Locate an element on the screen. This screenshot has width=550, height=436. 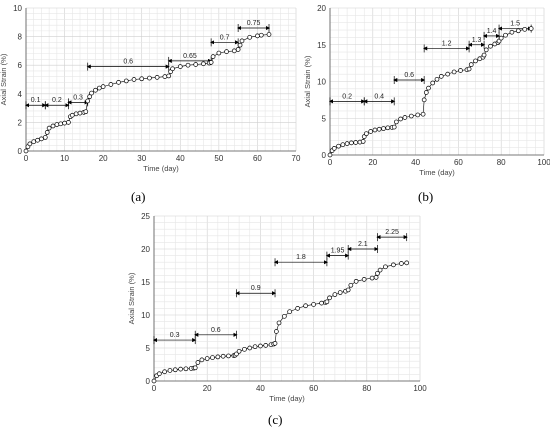
panel-label-a: (a) is located at coordinates (138, 196).